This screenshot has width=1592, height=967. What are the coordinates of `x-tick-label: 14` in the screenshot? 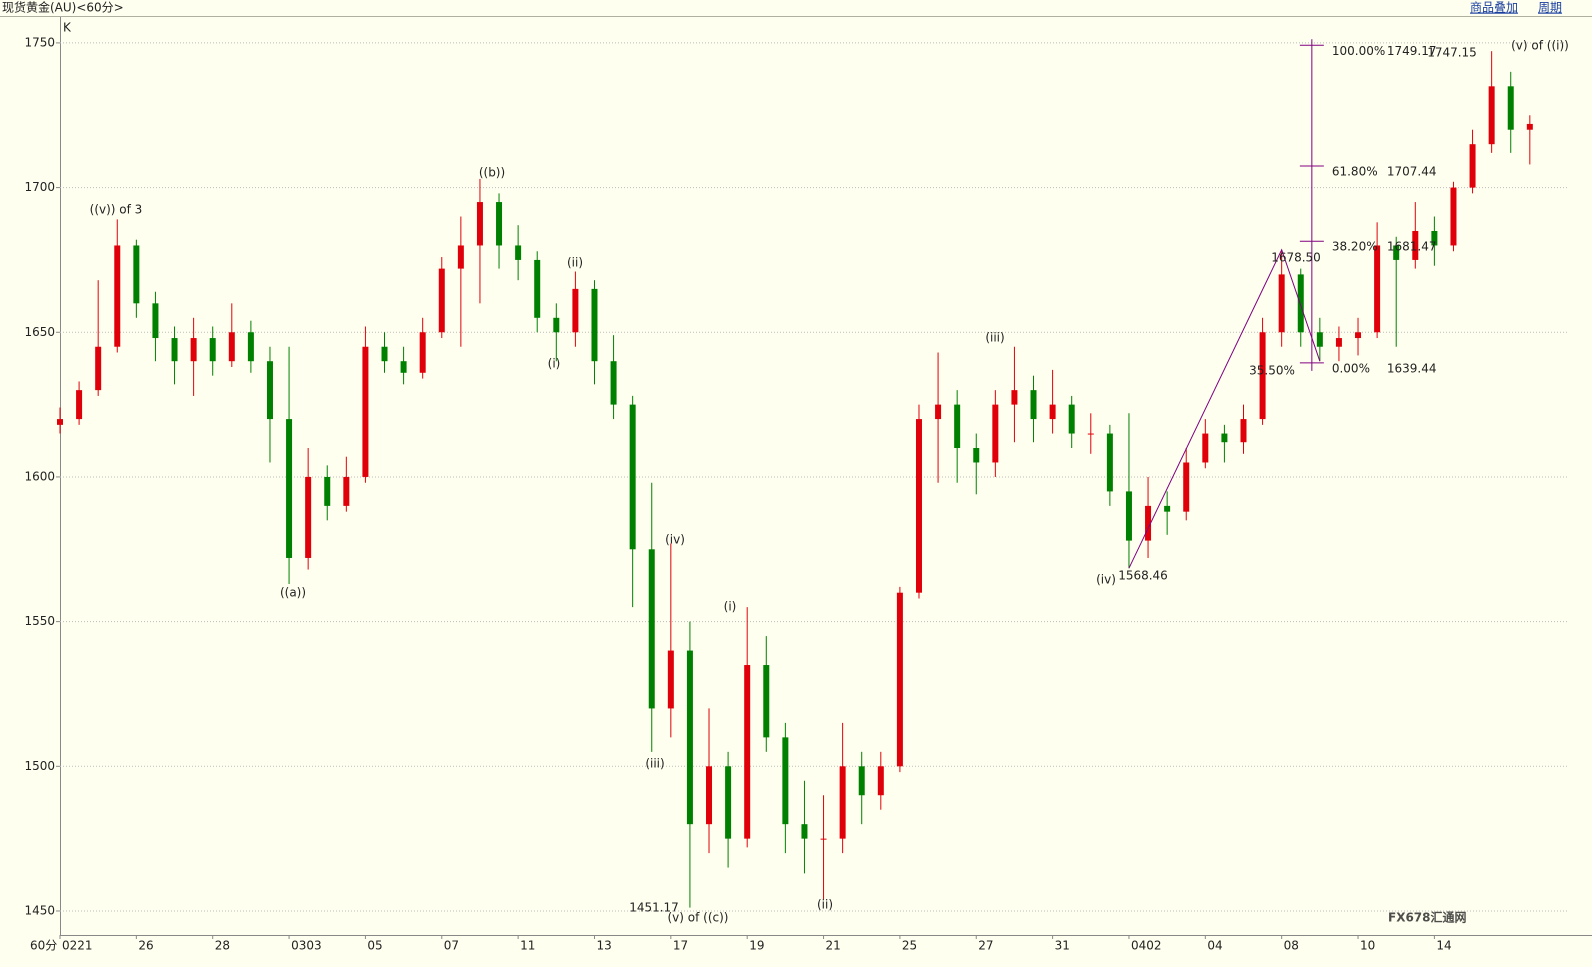 It's located at (1443, 946).